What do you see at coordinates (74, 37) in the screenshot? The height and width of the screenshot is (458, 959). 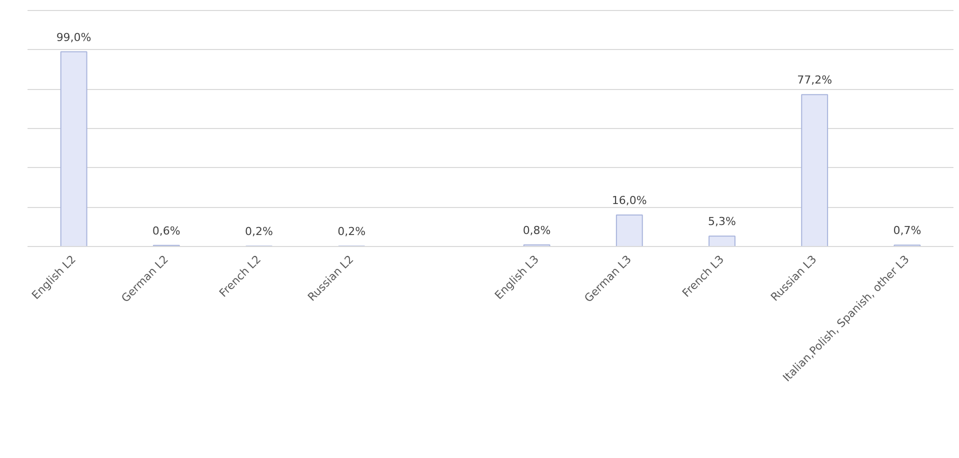 I see `data-label: 99,0%` at bounding box center [74, 37].